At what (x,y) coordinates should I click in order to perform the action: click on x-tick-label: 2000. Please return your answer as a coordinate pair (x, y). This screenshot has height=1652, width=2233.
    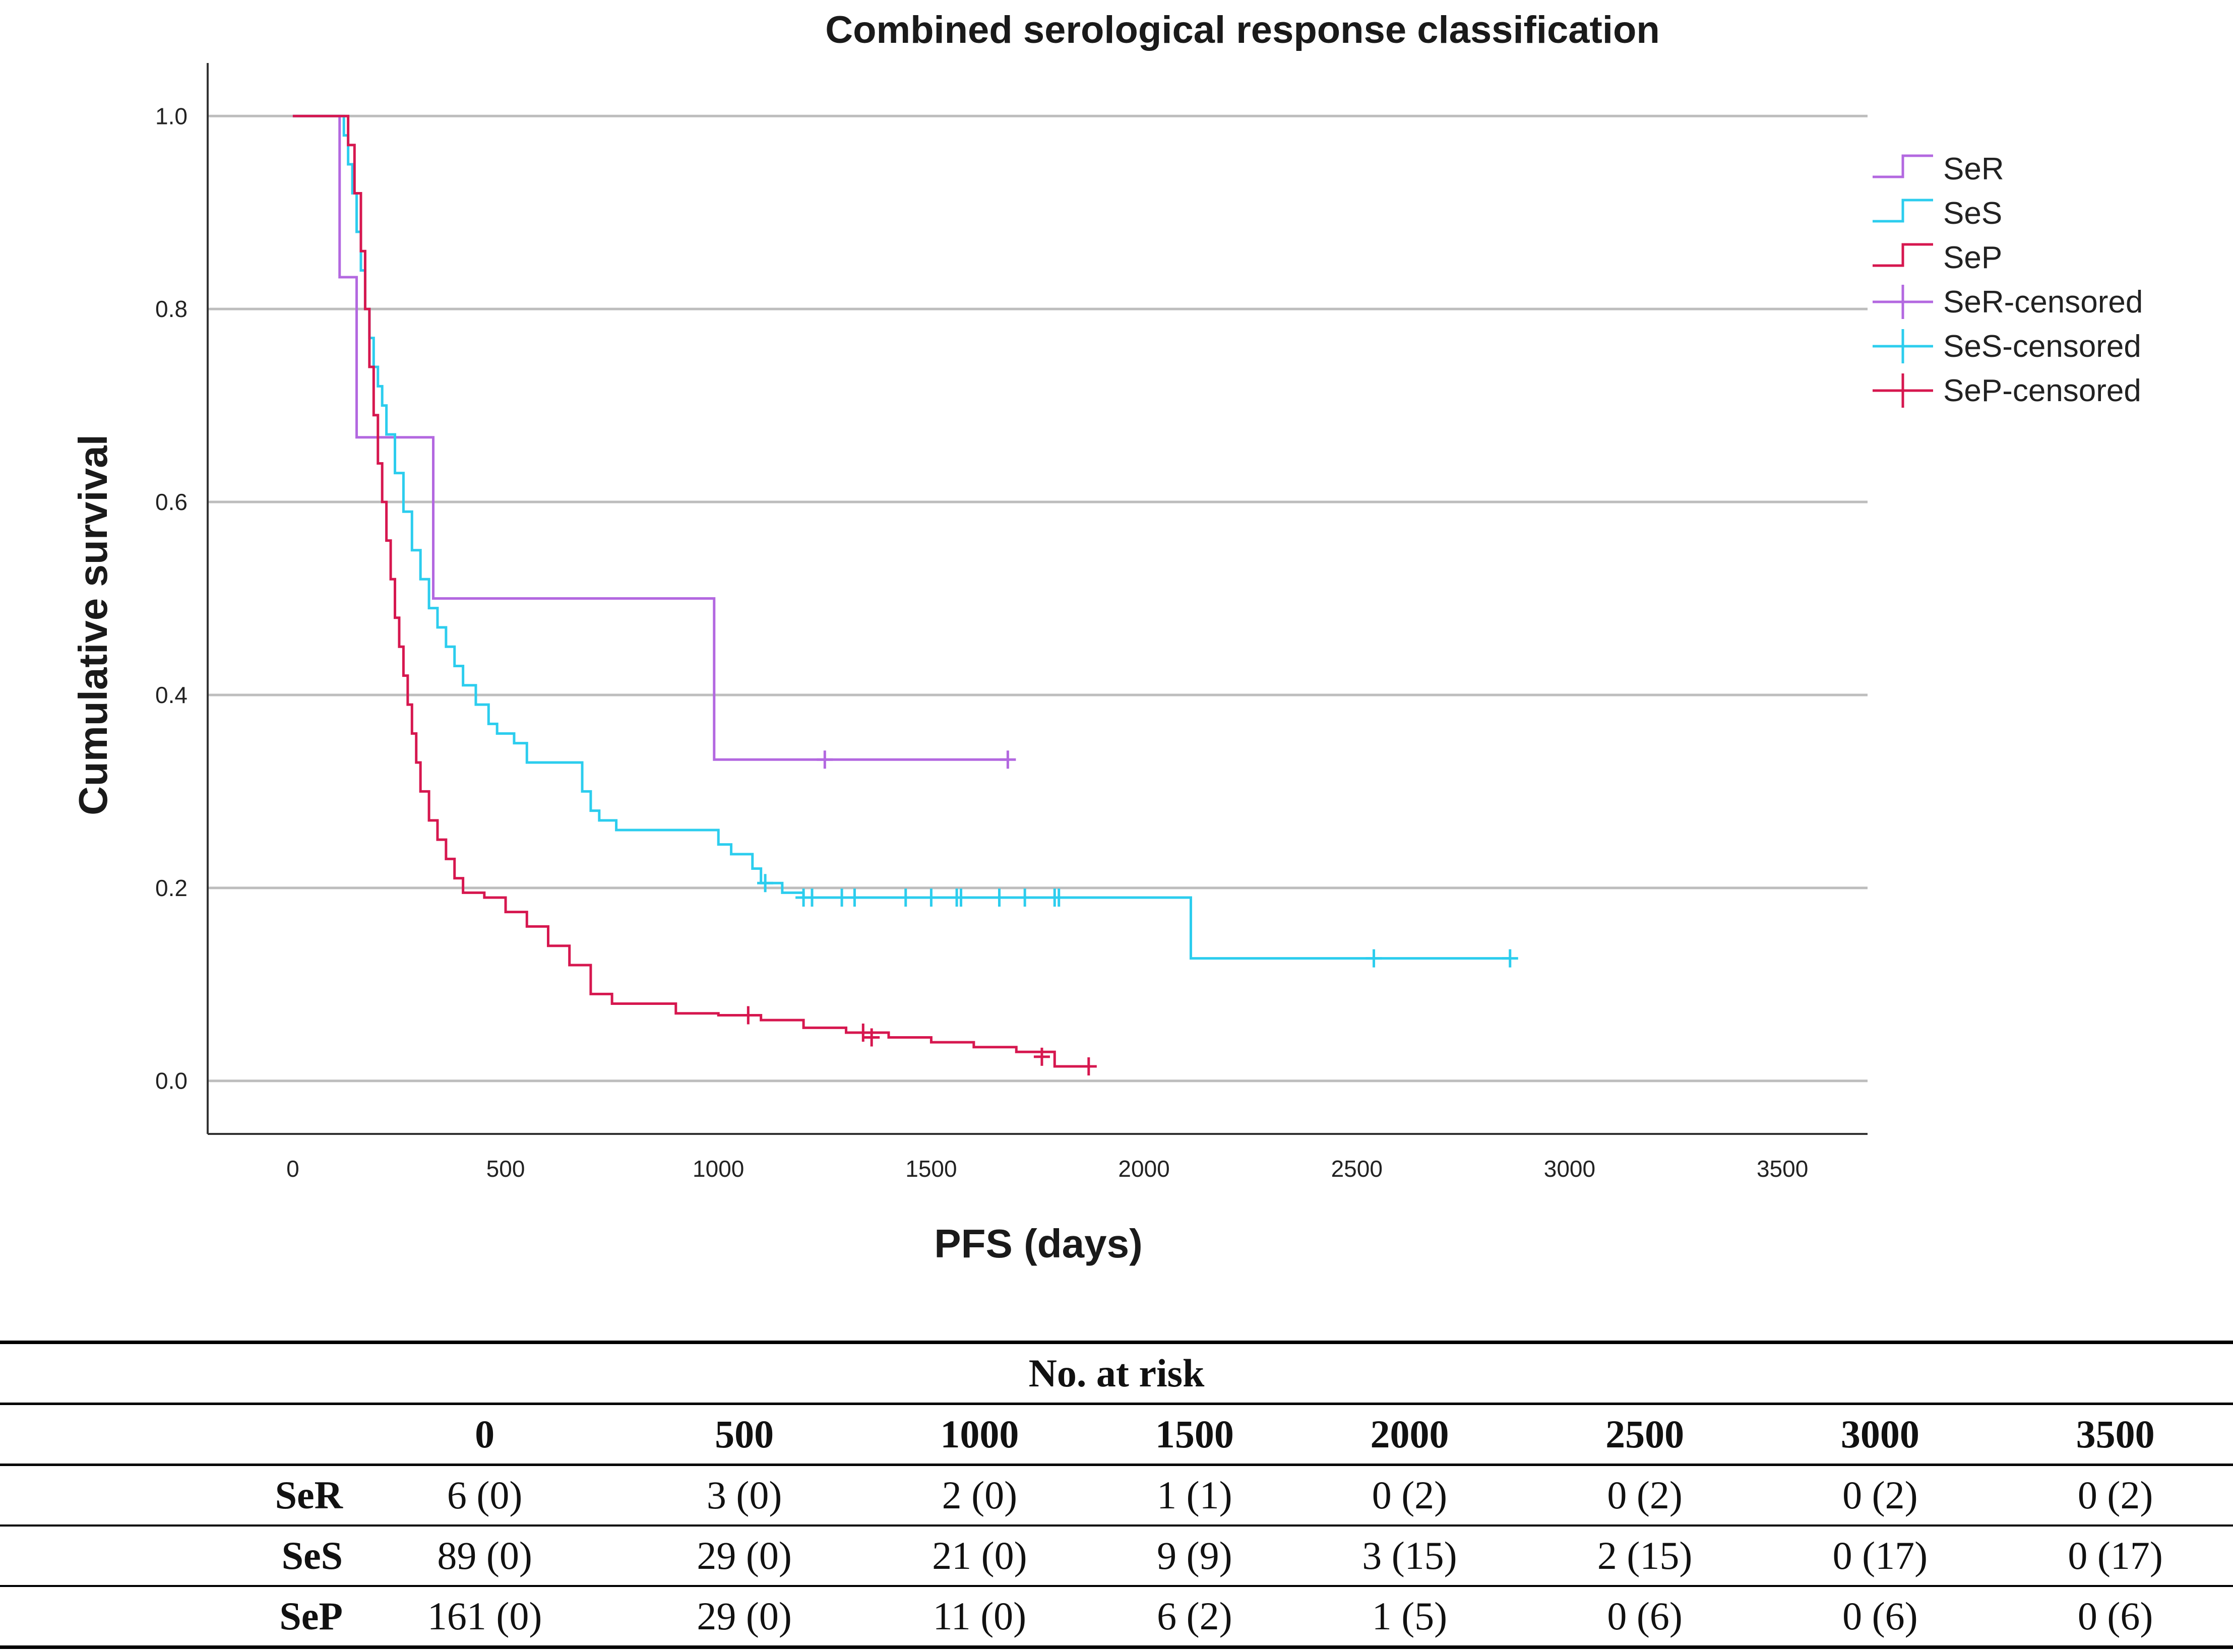
    Looking at the image, I should click on (1143, 1169).